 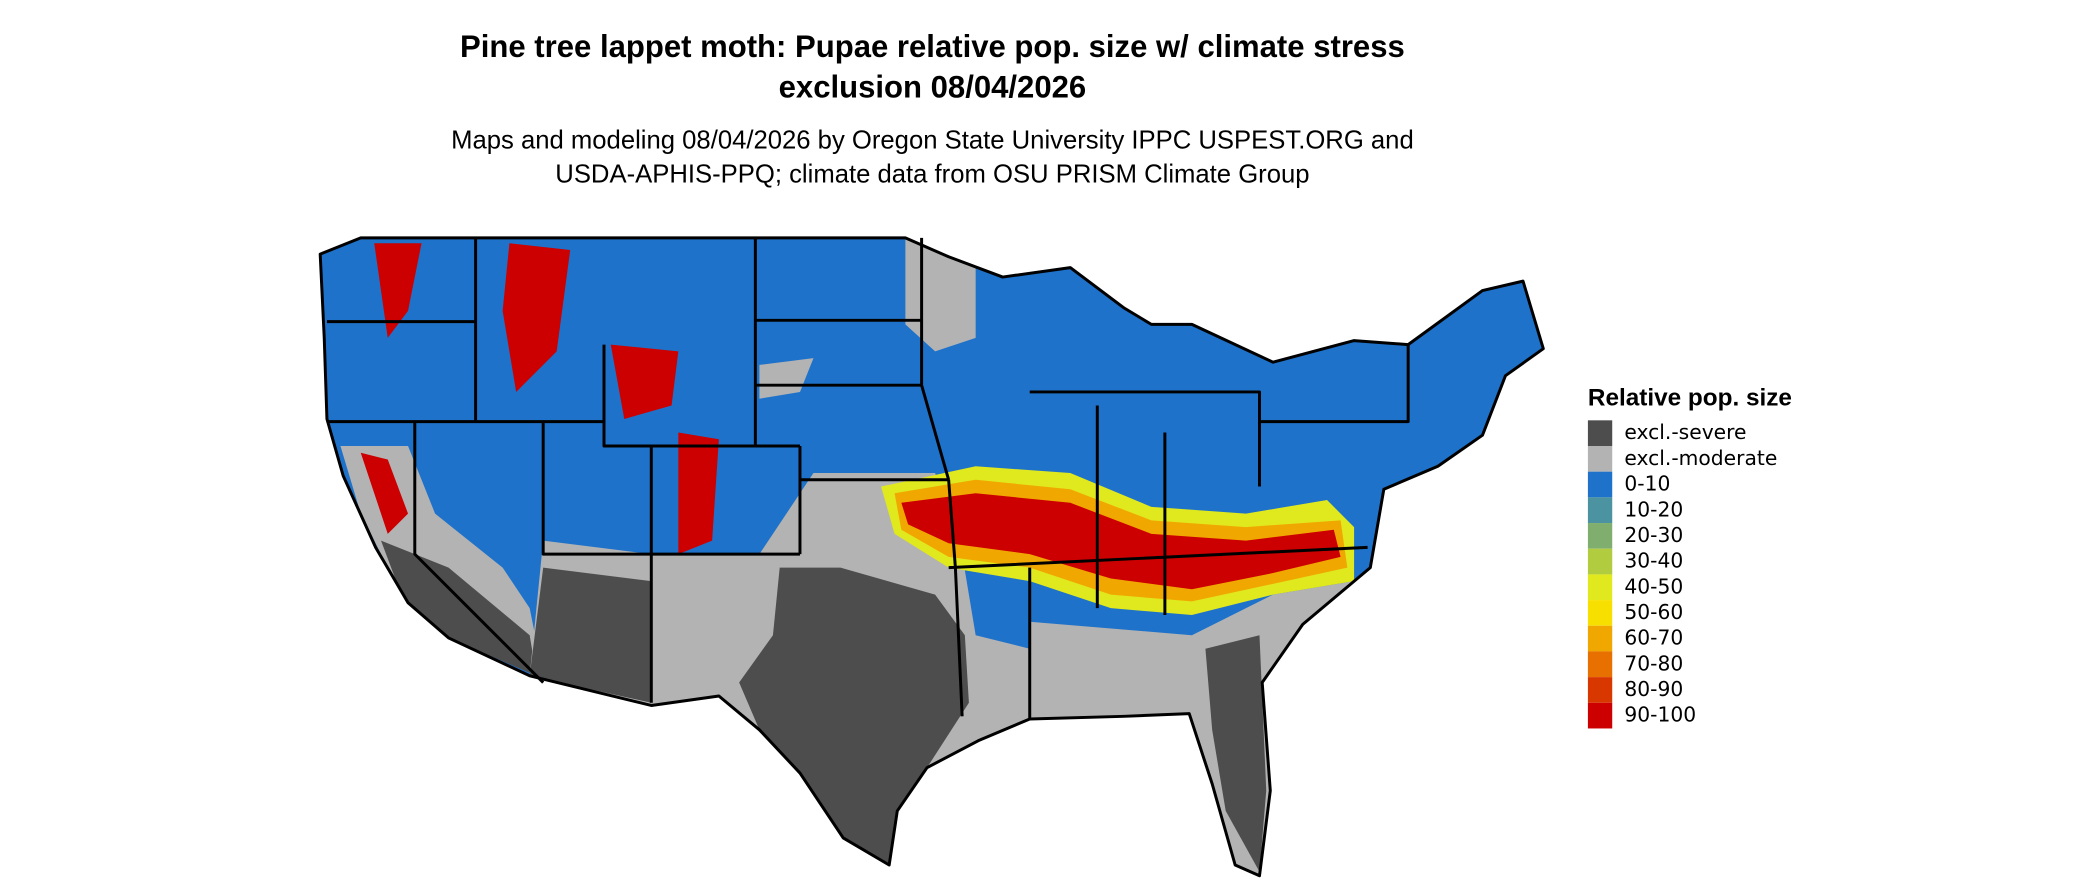 I want to click on legend-label: 90-100, so click(x=1660, y=715).